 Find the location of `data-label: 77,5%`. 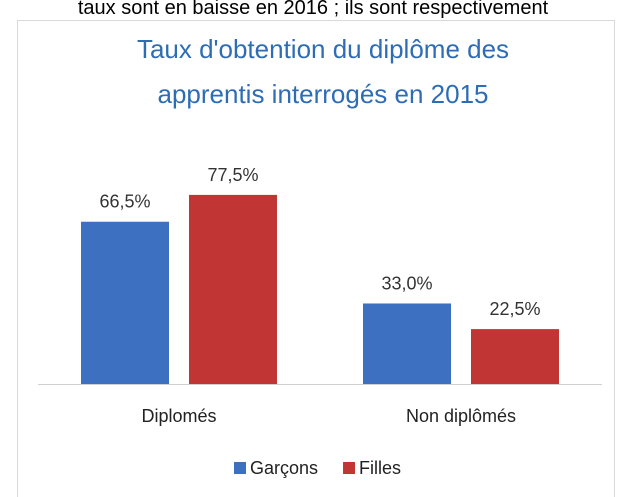

data-label: 77,5% is located at coordinates (232, 175).